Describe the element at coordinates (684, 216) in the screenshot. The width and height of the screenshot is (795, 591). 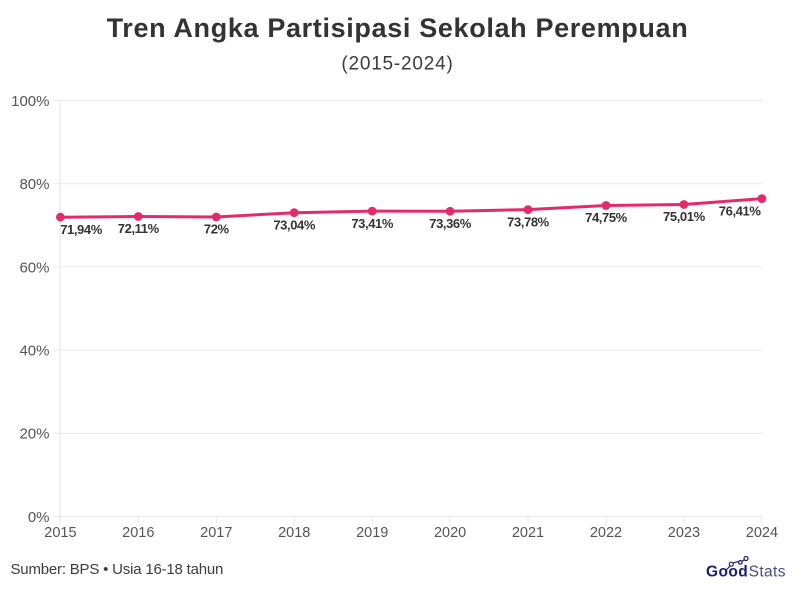
I see `svg-text: 75,01%` at that location.